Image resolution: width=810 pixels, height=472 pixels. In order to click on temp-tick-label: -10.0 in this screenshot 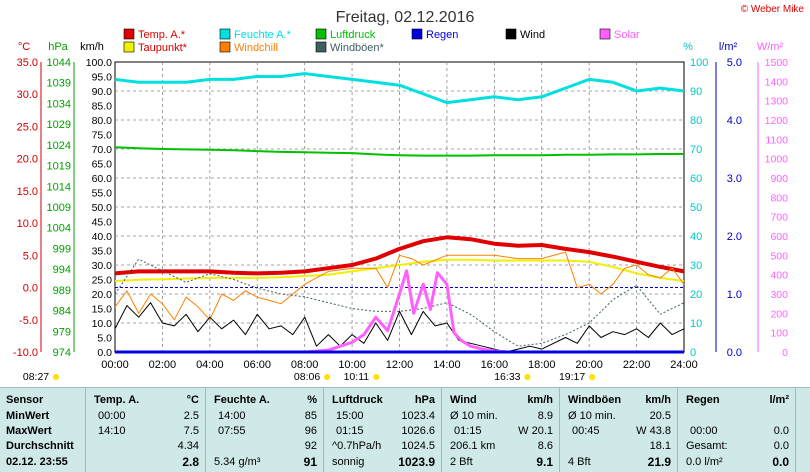, I will do `click(25, 353)`.